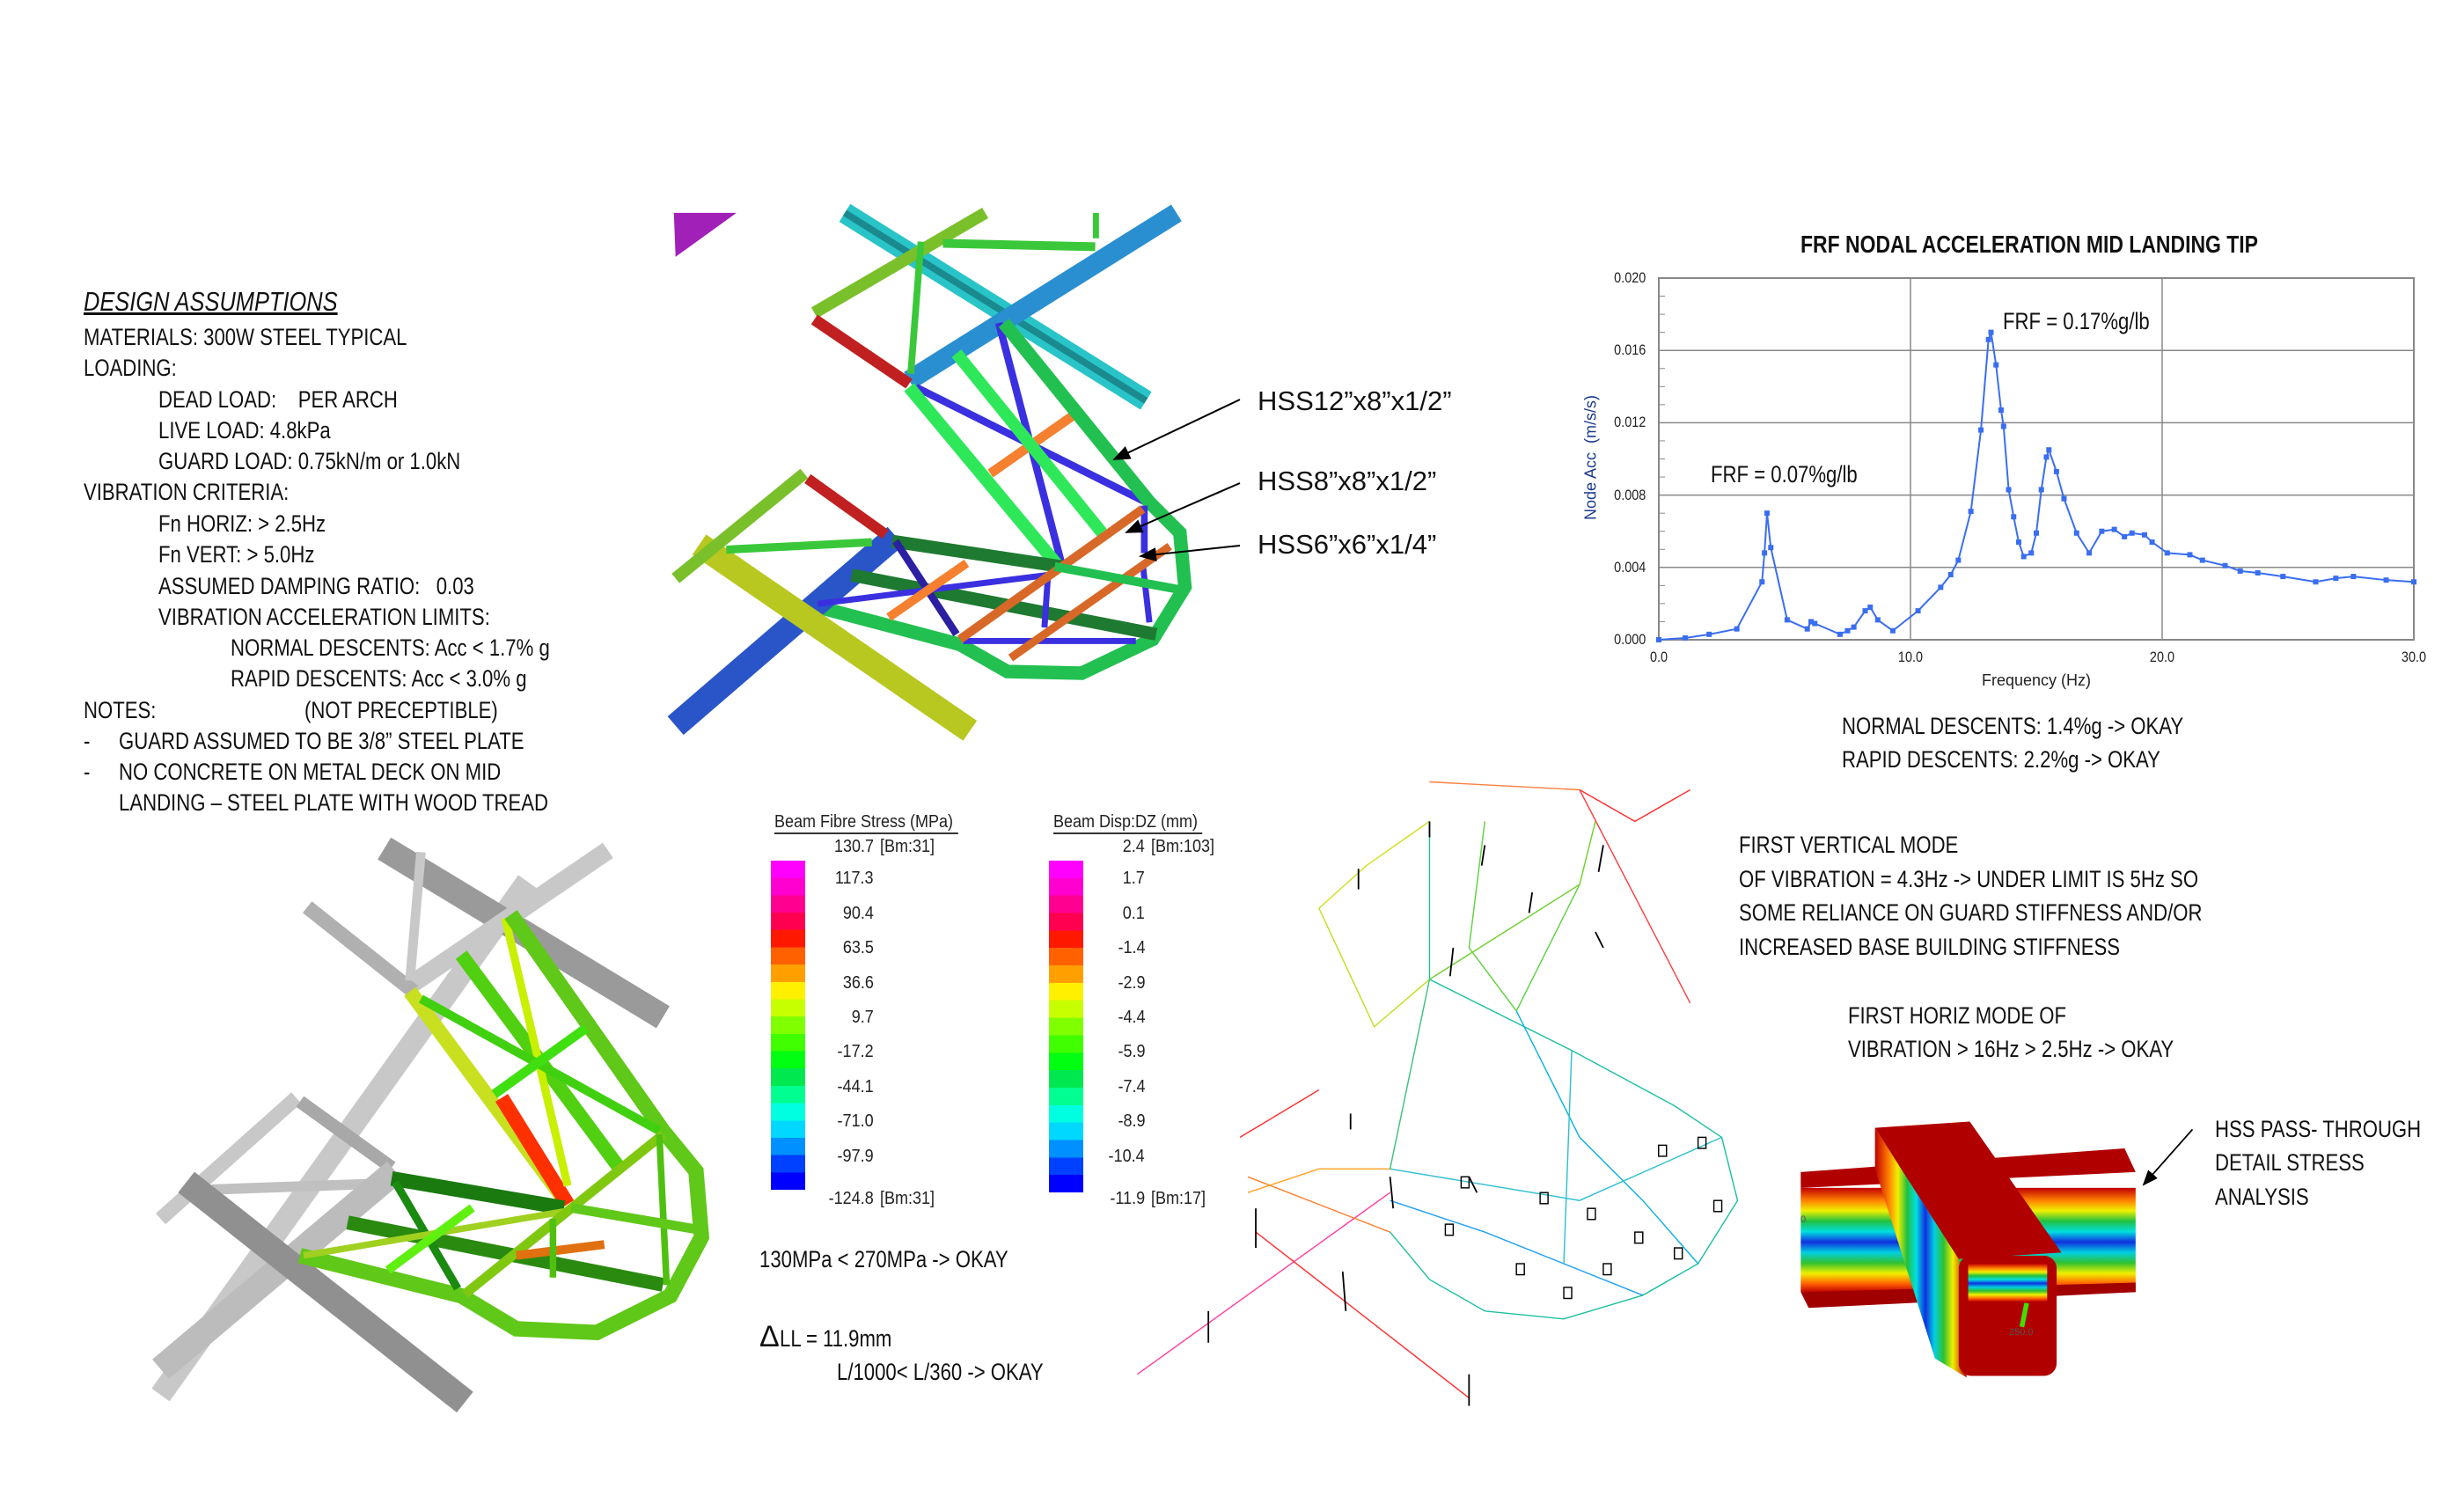 The height and width of the screenshot is (1496, 2464). What do you see at coordinates (788, 1026) in the screenshot?
I see `stress-color-scale` at bounding box center [788, 1026].